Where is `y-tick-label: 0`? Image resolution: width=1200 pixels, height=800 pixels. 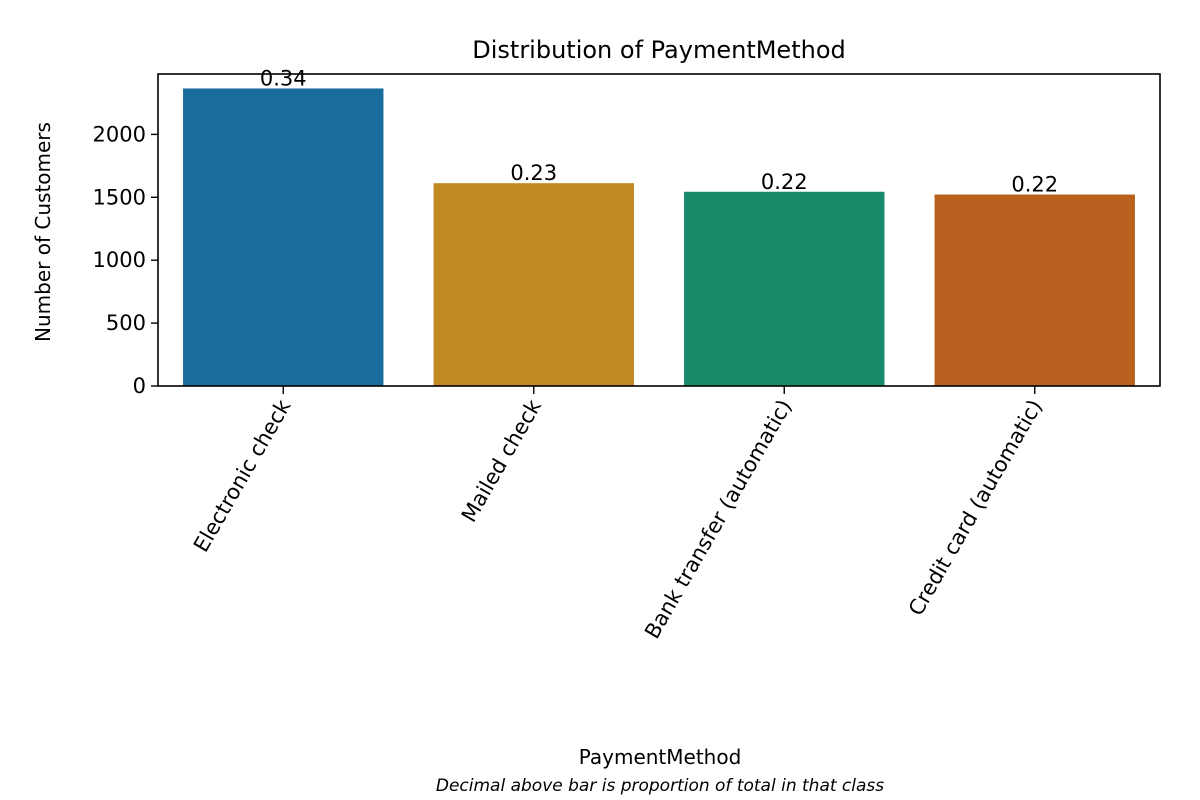 y-tick-label: 0 is located at coordinates (139, 386).